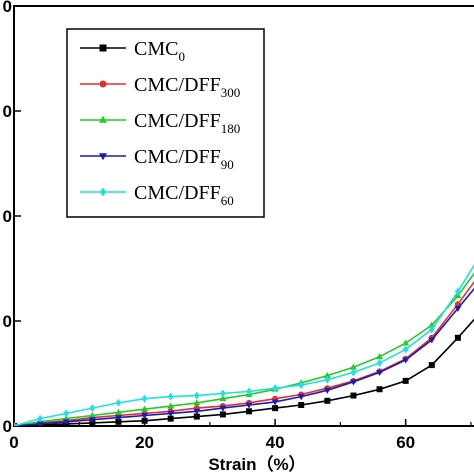 The width and height of the screenshot is (474, 474). I want to click on x-tick-label: 20, so click(144, 442).